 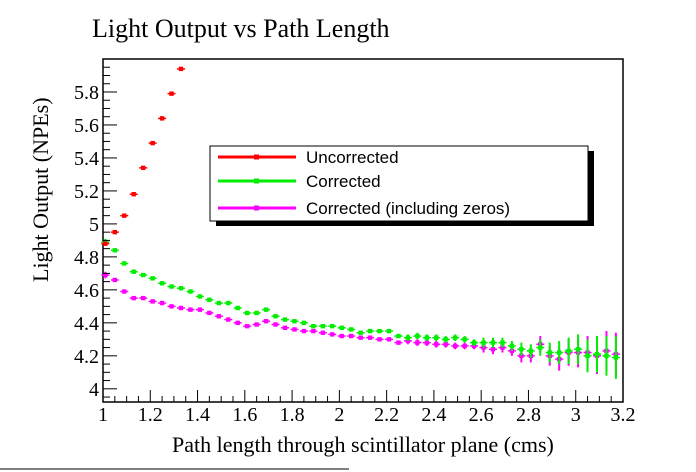 I want to click on y-tick-label: 4, so click(x=94, y=390).